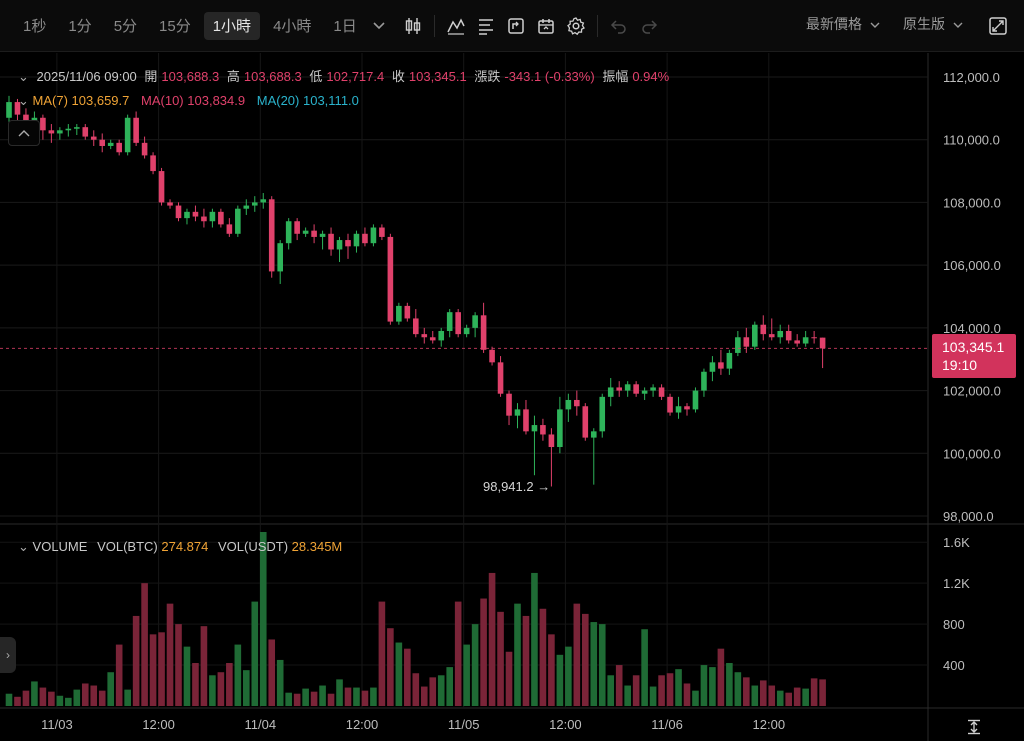 Image resolution: width=1024 pixels, height=741 pixels. What do you see at coordinates (355, 76) in the screenshot?
I see `low-value: 102,717.4` at bounding box center [355, 76].